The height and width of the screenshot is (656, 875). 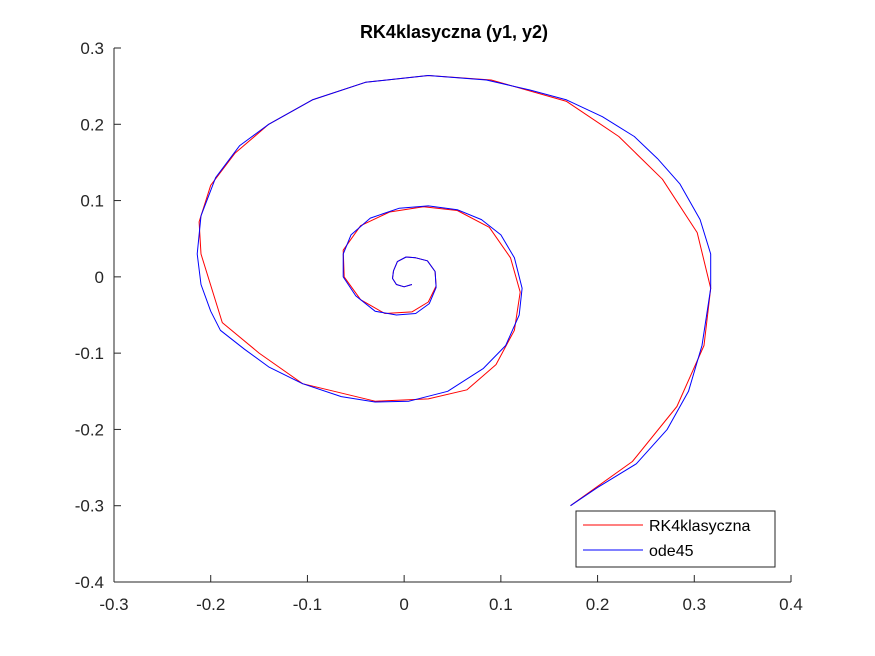 What do you see at coordinates (501, 604) in the screenshot?
I see `x-tick-label: 0.1` at bounding box center [501, 604].